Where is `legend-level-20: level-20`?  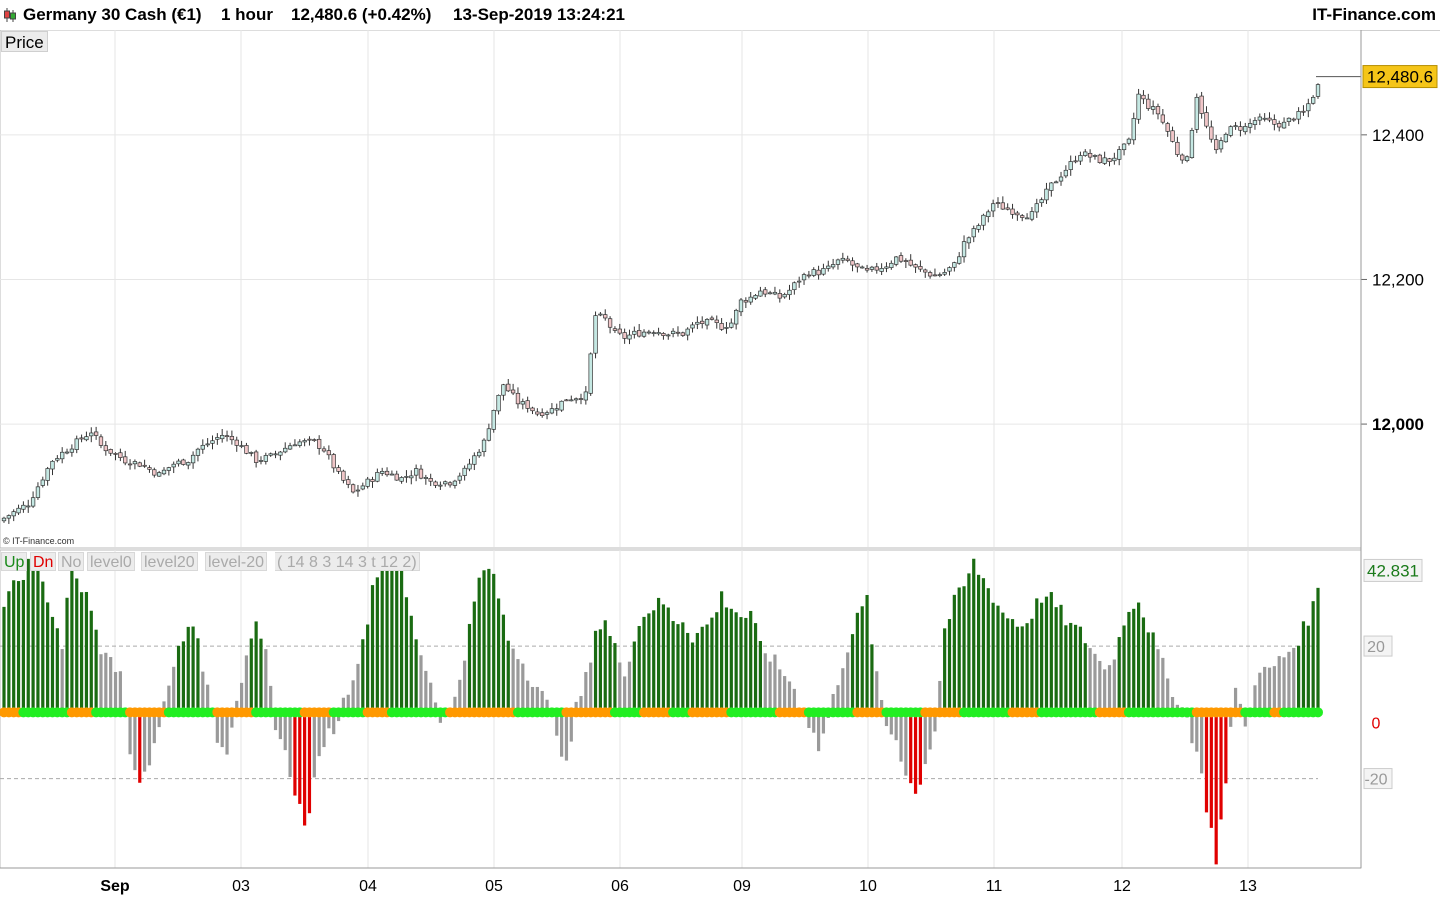 legend-level-20: level-20 is located at coordinates (236, 561).